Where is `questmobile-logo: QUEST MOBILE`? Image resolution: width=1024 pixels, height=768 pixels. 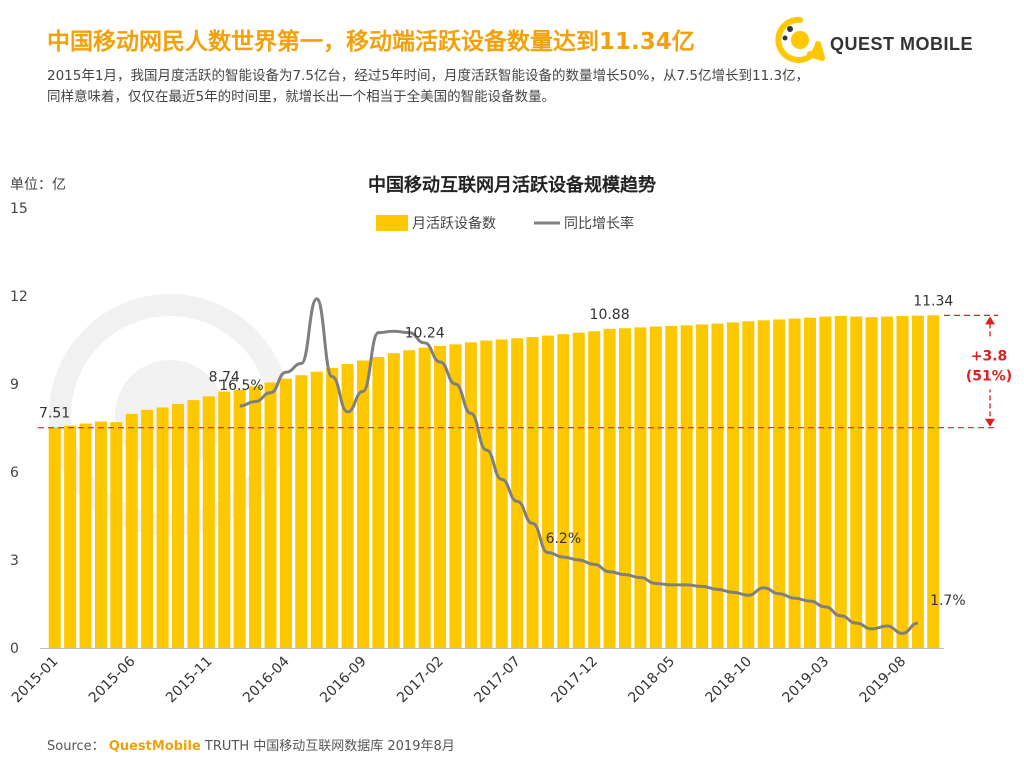
questmobile-logo: QUEST MOBILE is located at coordinates (884, 42).